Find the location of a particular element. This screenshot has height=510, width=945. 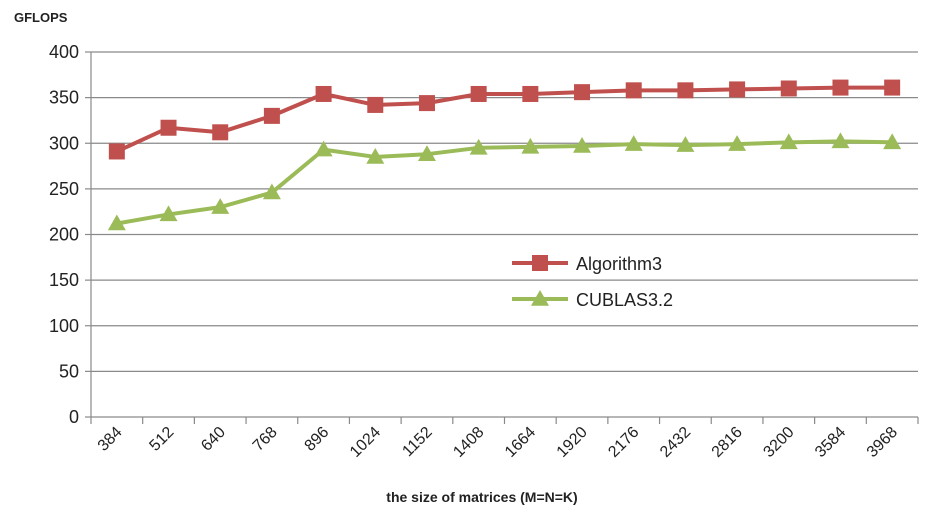

y-tick-label: 400 is located at coordinates (64, 52).